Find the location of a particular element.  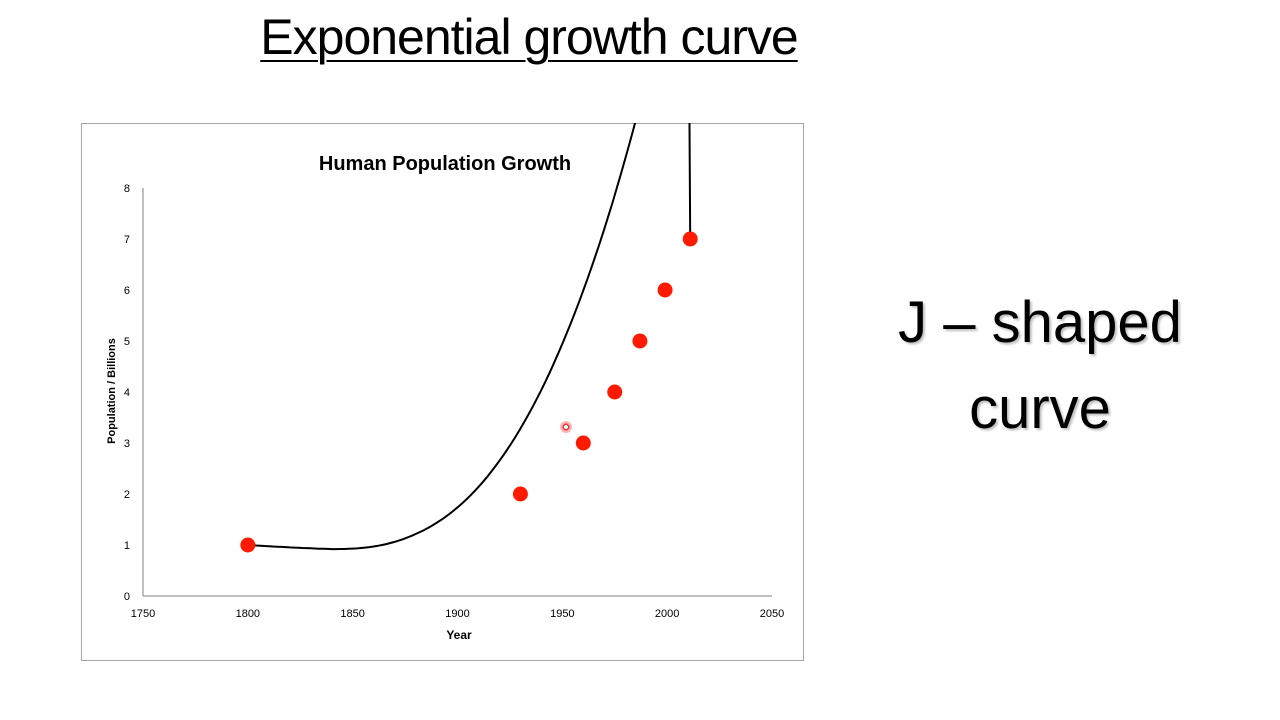

x-tick-labels: 1750 1800 1850 1900 1950 2000 2050 is located at coordinates (457, 614).